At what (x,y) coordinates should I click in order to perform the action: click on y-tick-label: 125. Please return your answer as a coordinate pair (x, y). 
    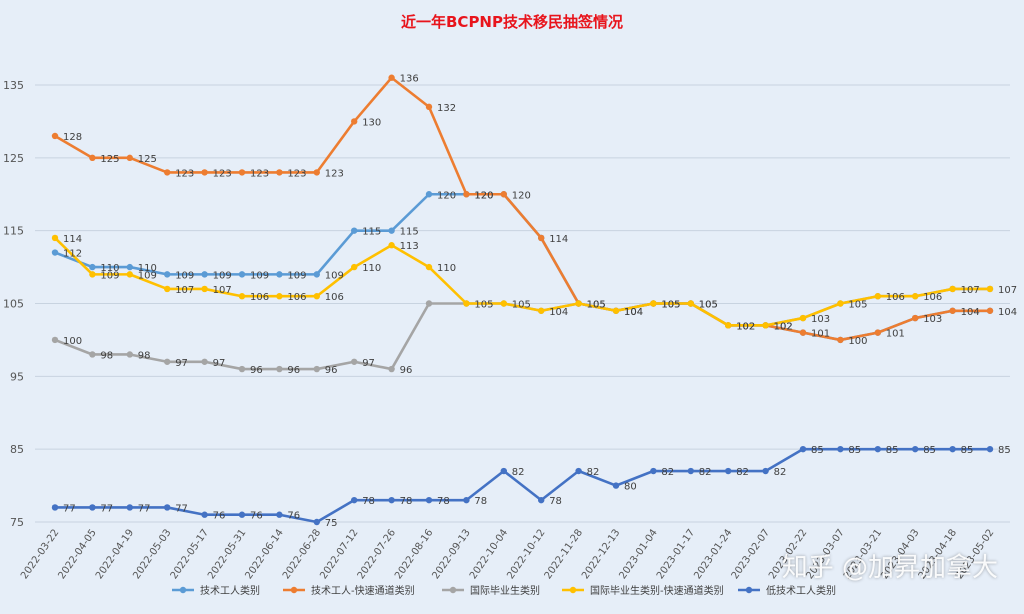
    Looking at the image, I should click on (13, 158).